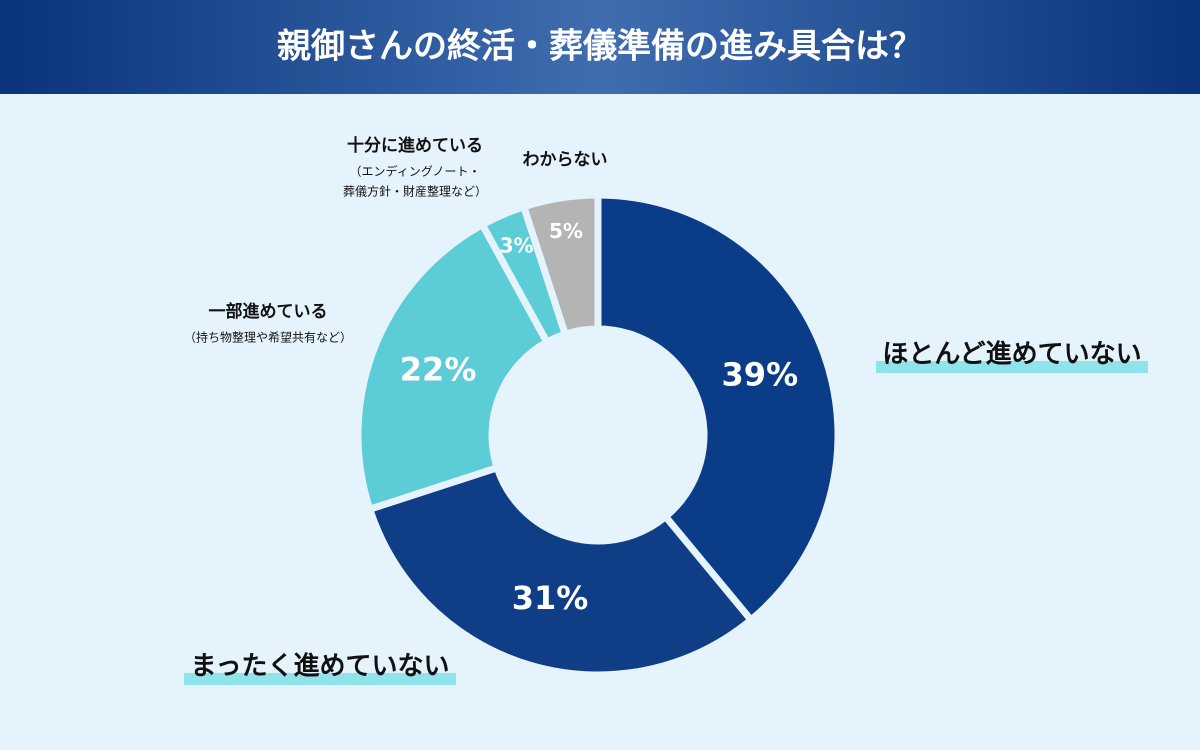  Describe the element at coordinates (760, 375) in the screenshot. I see `value-label: 39%` at that location.